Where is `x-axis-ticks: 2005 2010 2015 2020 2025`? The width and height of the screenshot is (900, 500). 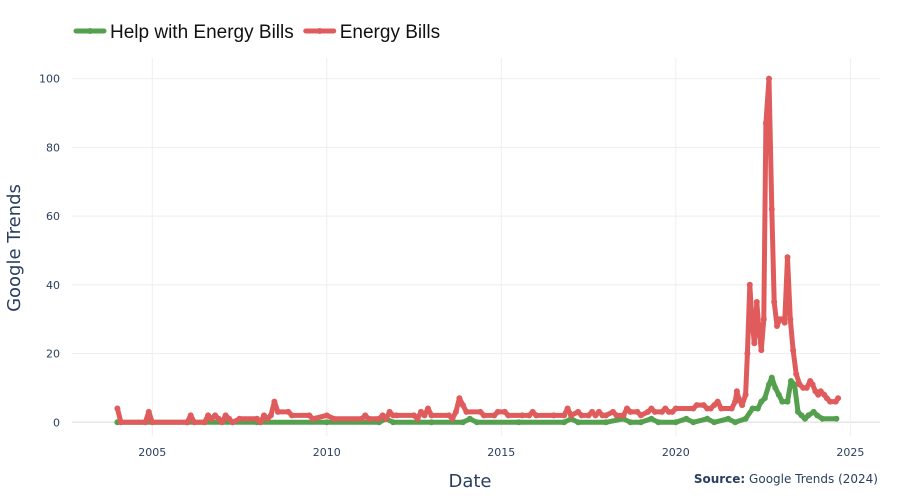
x-axis-ticks: 2005 2010 2015 2020 2025 is located at coordinates (501, 452).